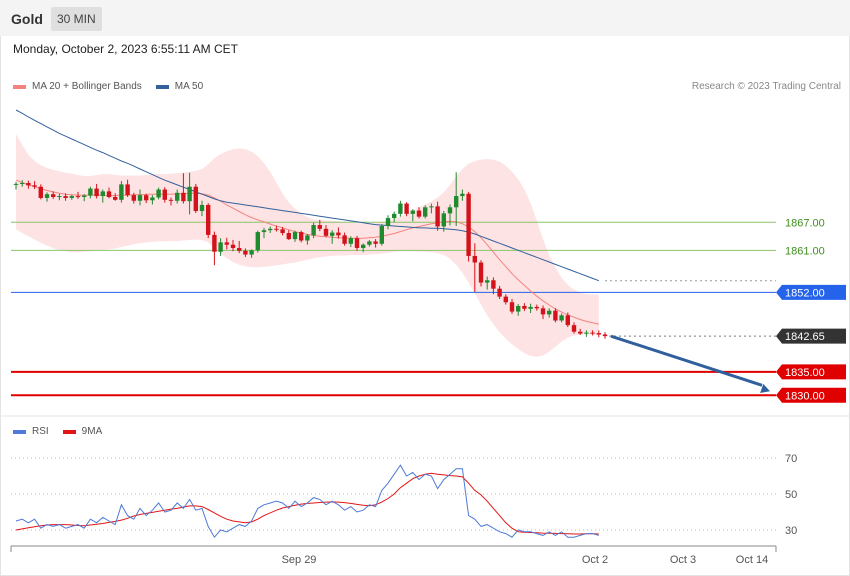 Image resolution: width=850 pixels, height=576 pixels. I want to click on legend-swatch-9ma, so click(69, 431).